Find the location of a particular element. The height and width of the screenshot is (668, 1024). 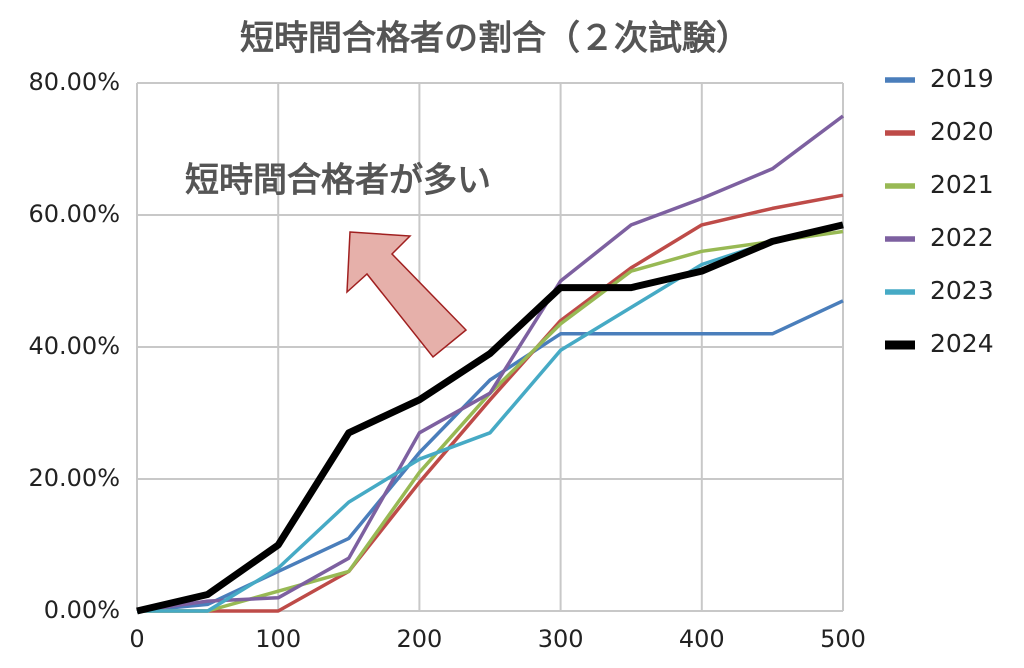

legend-label: 2021 is located at coordinates (962, 184).